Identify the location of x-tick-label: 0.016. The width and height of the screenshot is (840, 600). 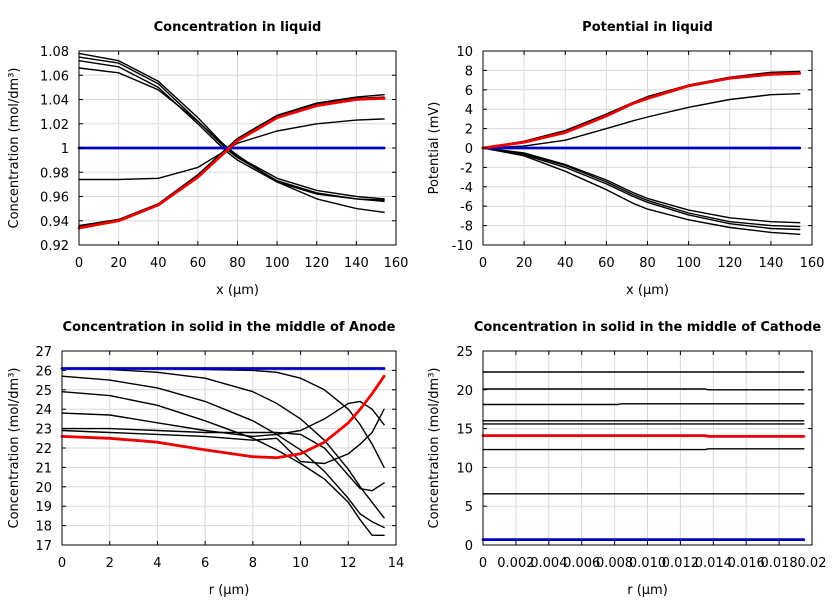
(746, 563).